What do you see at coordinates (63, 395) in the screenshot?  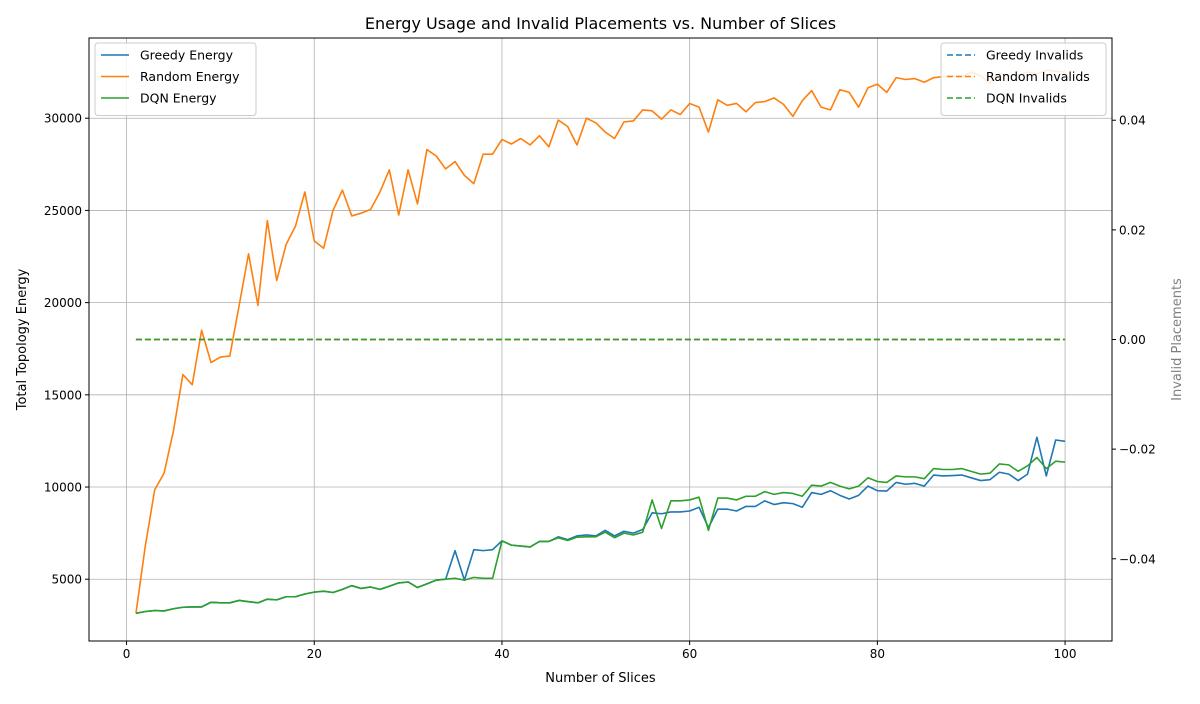 I see `y-tick-label: 15000` at bounding box center [63, 395].